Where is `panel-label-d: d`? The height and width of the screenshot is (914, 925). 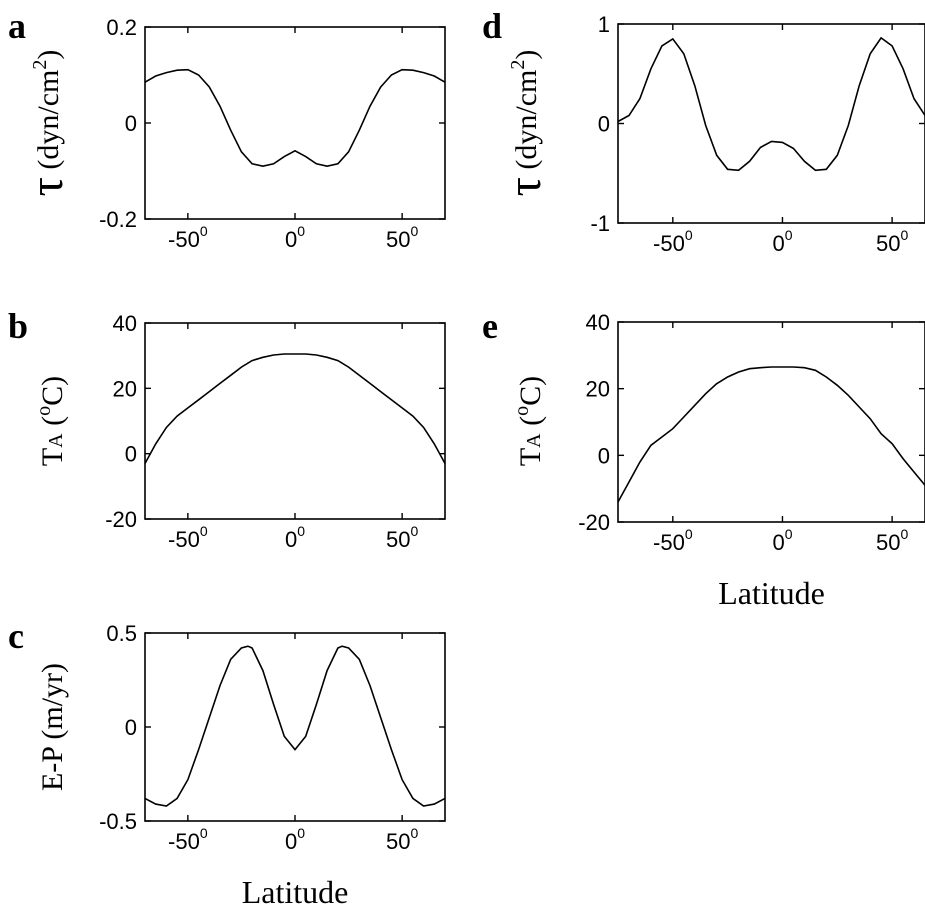 panel-label-d: d is located at coordinates (492, 26).